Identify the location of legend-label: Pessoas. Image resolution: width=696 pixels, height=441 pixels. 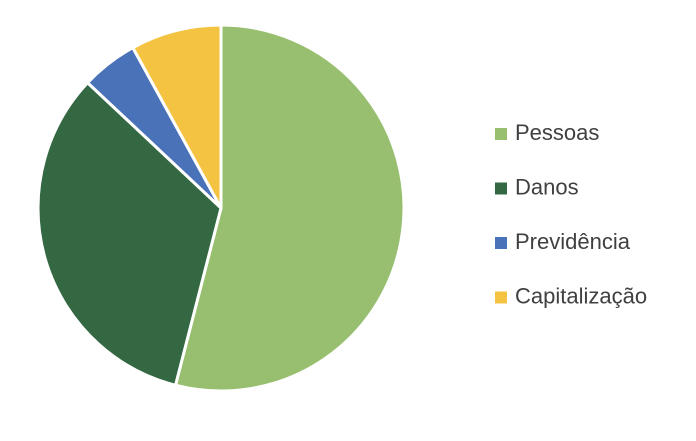
(557, 132).